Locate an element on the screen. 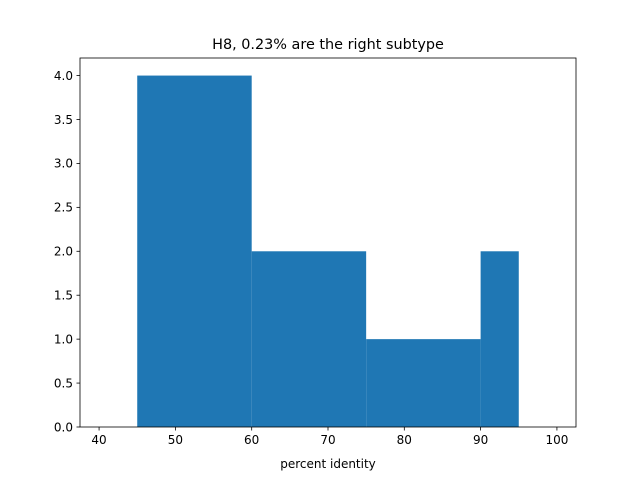  x-tick-label-6: 100 is located at coordinates (556, 440).